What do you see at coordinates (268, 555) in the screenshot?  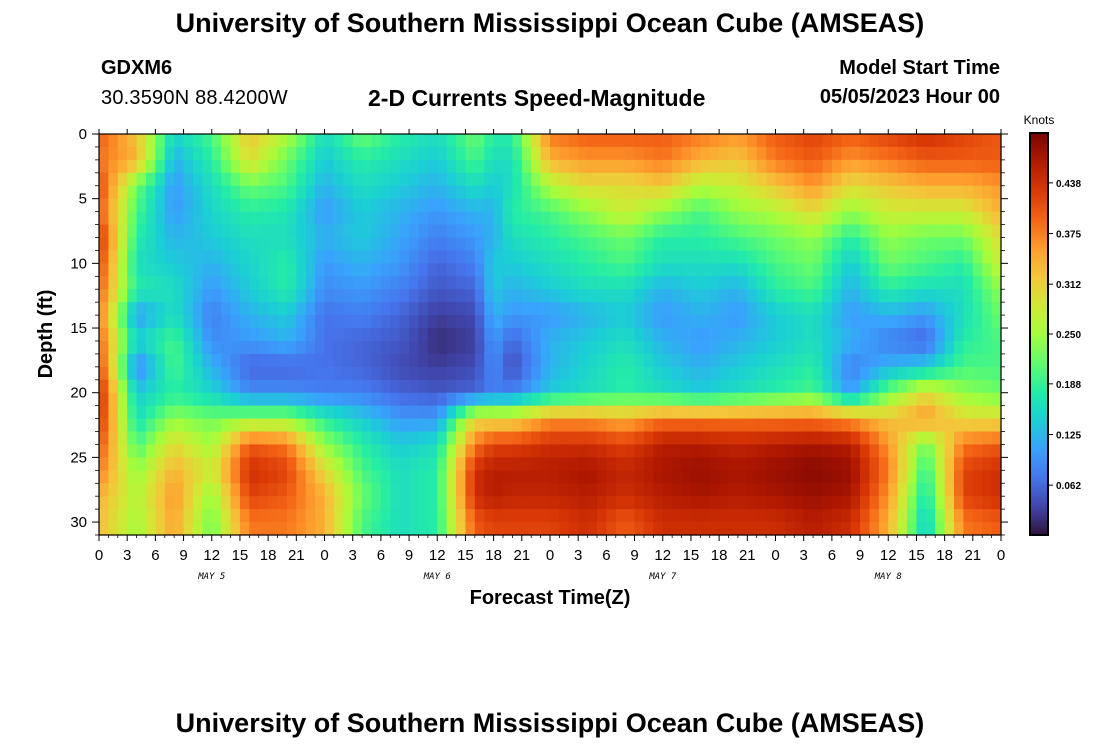 I see `x-tick-label: 18` at bounding box center [268, 555].